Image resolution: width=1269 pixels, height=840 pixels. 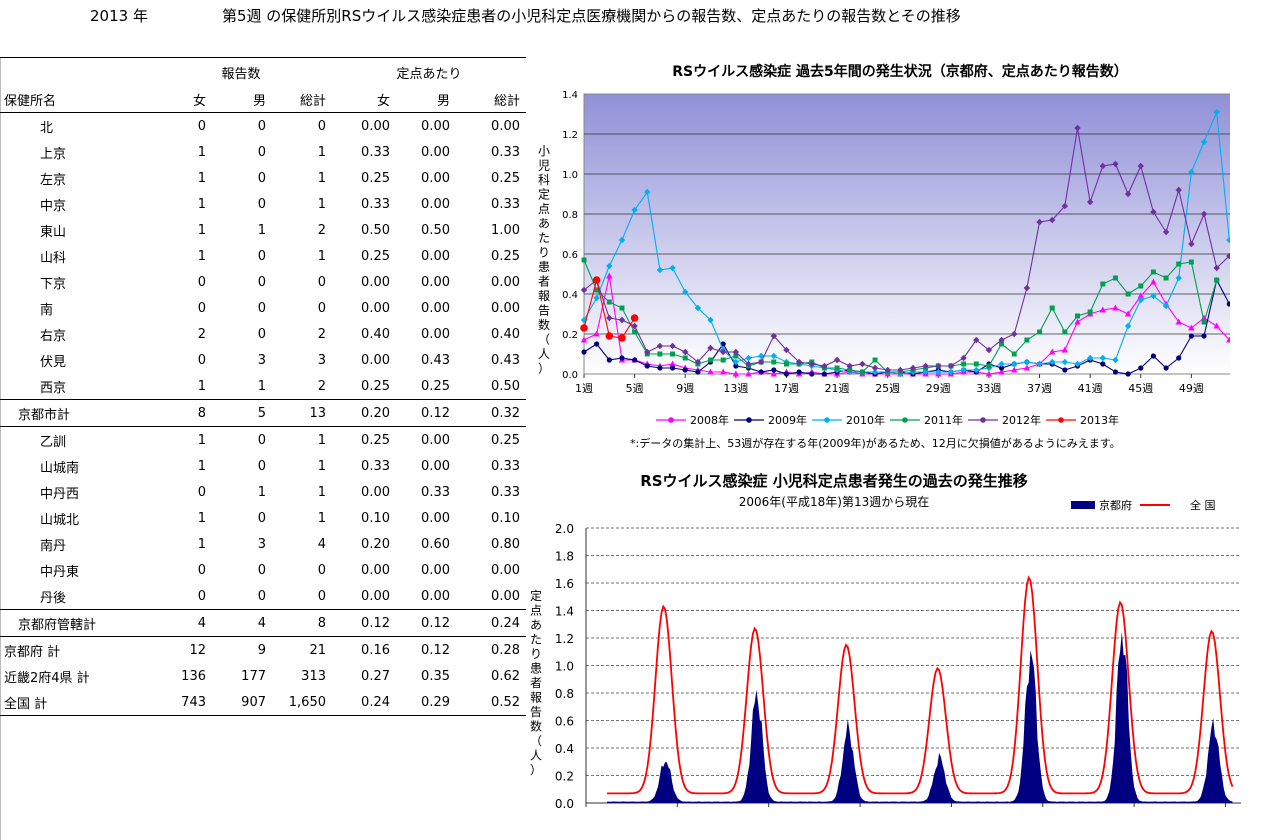 I want to click on table-row: 中丹東 0 0 0 0.00 0.00 0.00, so click(x=263, y=570).